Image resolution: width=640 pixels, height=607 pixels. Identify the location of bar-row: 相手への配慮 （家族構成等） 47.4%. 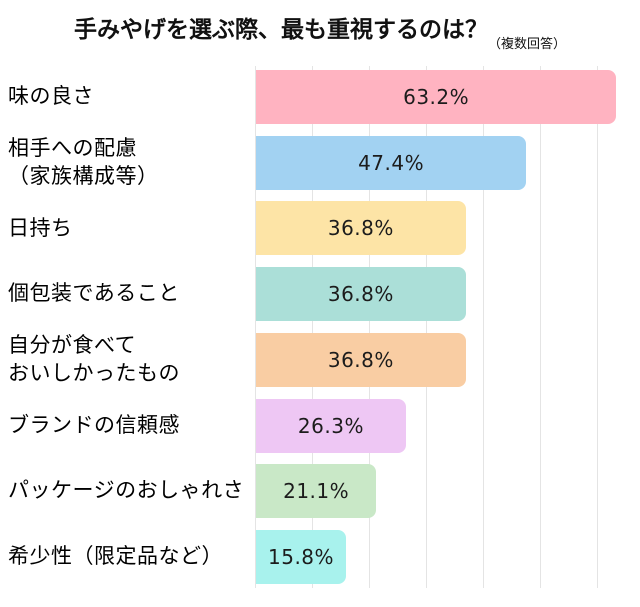
(320, 162).